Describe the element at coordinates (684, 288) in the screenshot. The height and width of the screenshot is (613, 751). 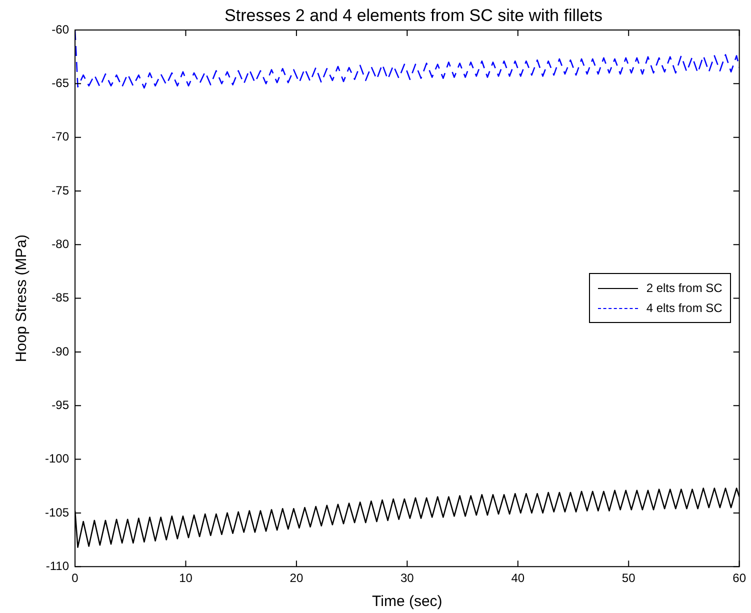
I see `legend-label: 2 elts from SC` at that location.